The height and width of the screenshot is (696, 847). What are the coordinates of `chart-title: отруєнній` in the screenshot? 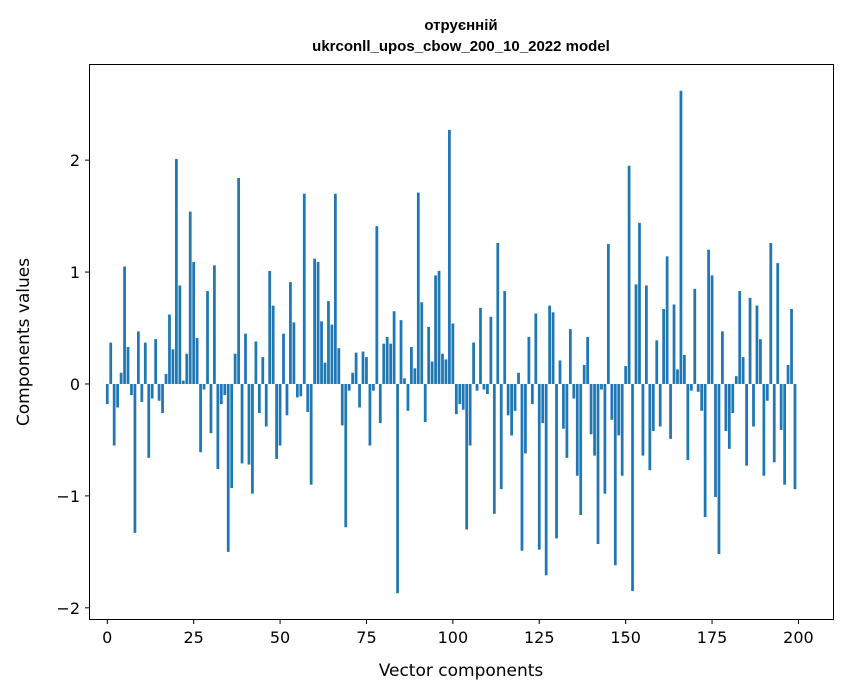 It's located at (460, 25).